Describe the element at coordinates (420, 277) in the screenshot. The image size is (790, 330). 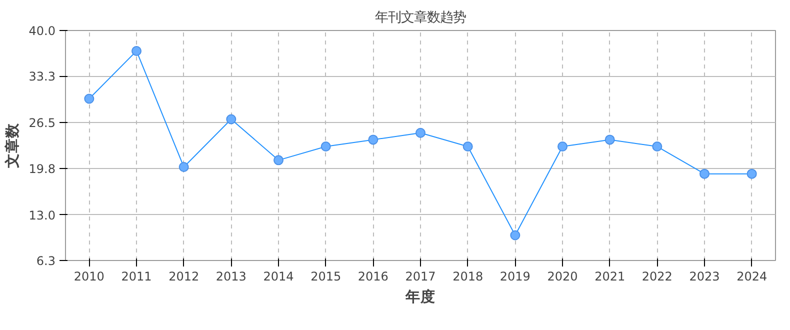
I see `x-tick-label: 2017` at that location.